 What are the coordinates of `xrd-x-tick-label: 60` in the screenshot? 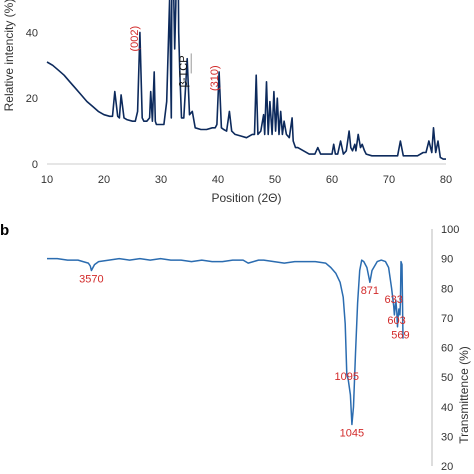 It's located at (332, 180).